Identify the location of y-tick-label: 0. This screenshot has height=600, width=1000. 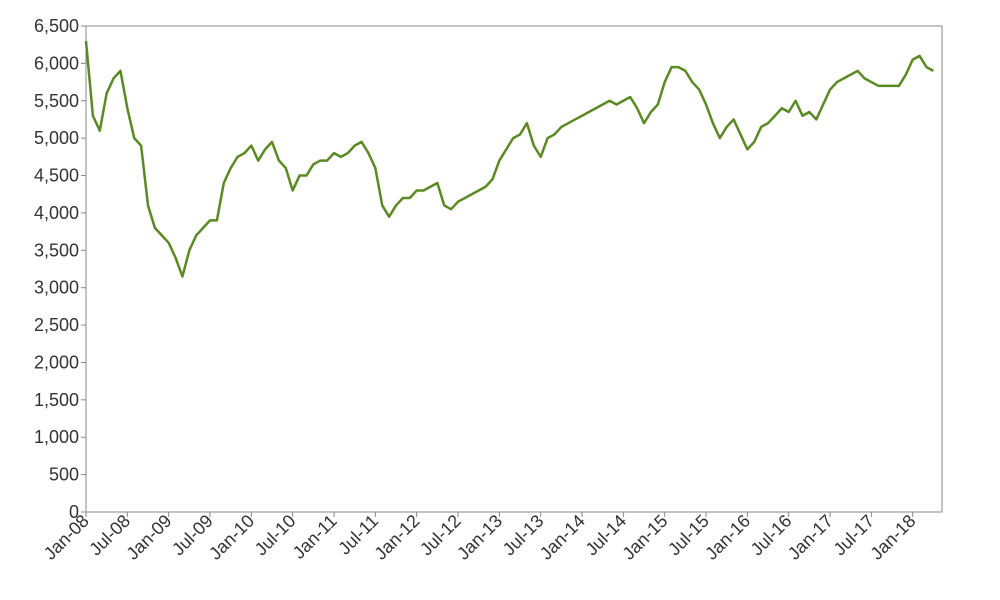
(74, 512).